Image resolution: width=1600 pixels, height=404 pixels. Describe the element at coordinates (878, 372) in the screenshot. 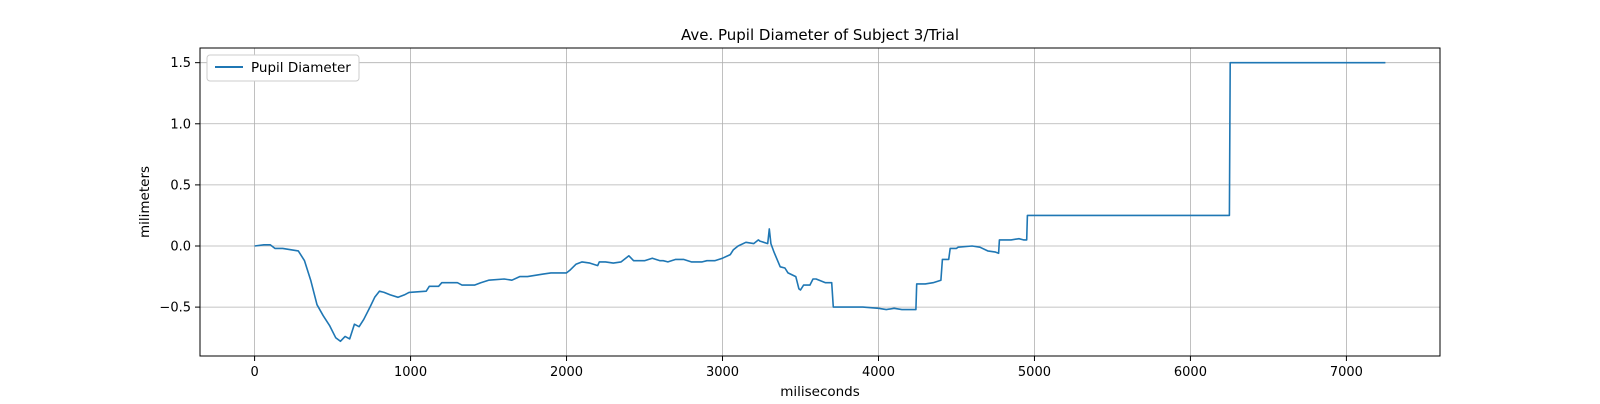

I see `x-tick-label: 4000` at that location.